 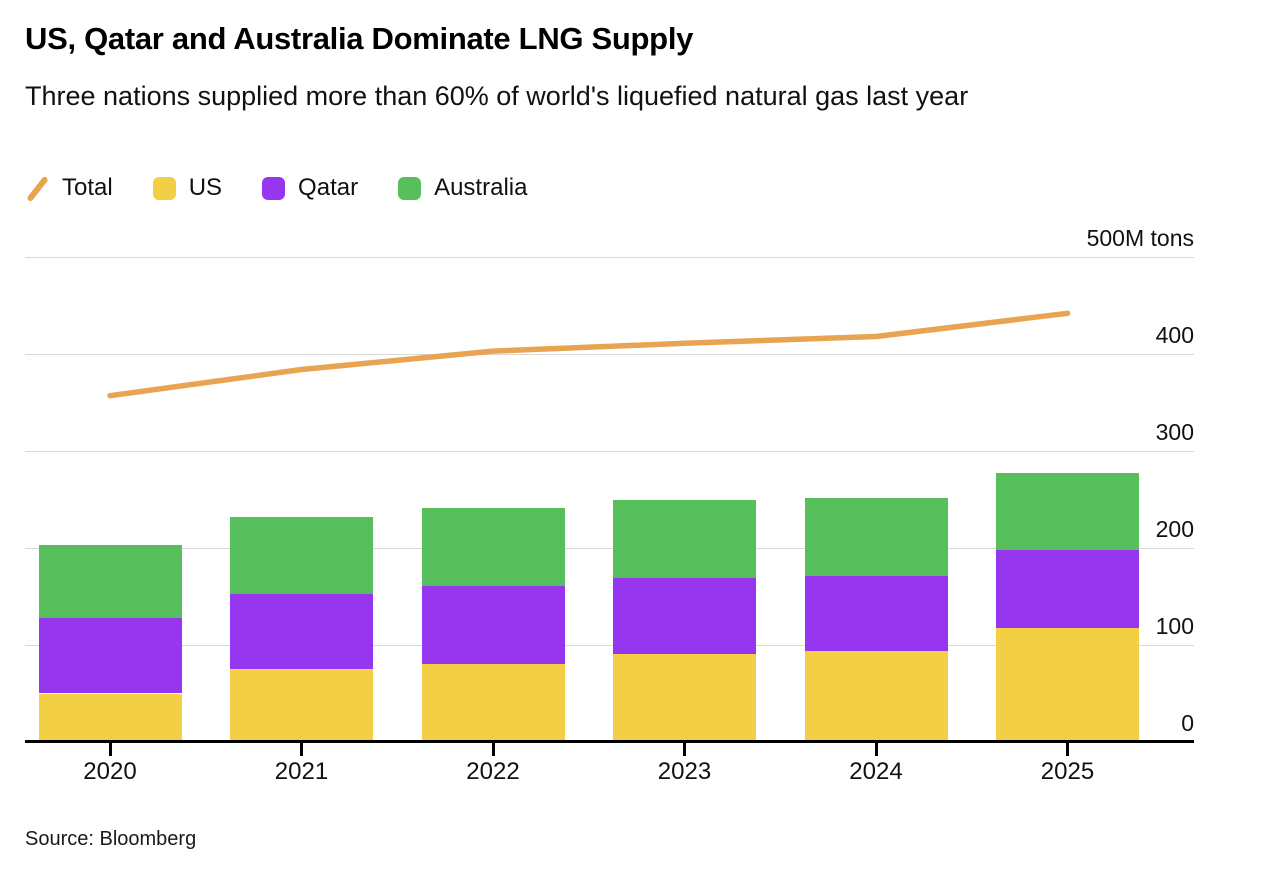 What do you see at coordinates (876, 749) in the screenshot?
I see `x-tick-2024` at bounding box center [876, 749].